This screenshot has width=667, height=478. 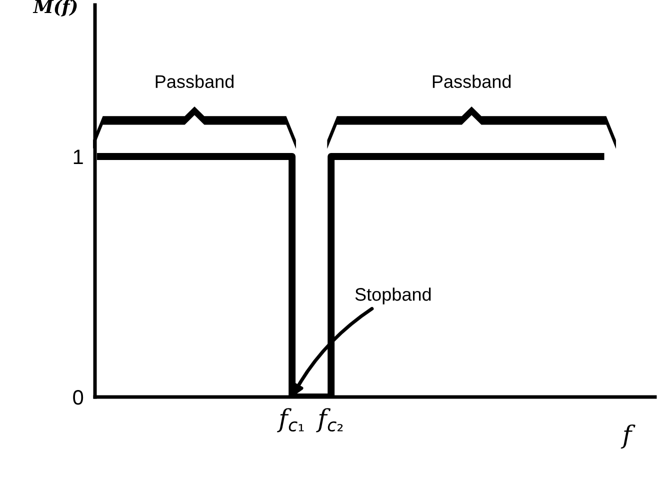 What do you see at coordinates (329, 420) in the screenshot?
I see `x-tick-label: f$_{c₂}$` at bounding box center [329, 420].